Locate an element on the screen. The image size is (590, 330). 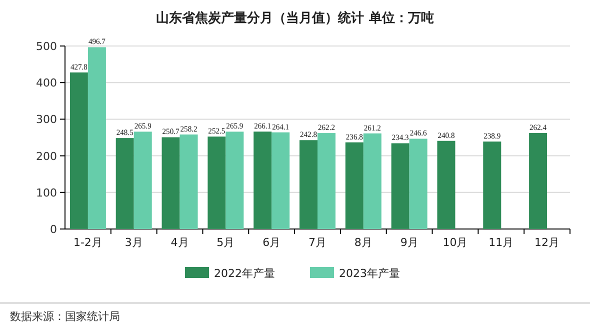
data-label: 258.2 is located at coordinates (189, 129).